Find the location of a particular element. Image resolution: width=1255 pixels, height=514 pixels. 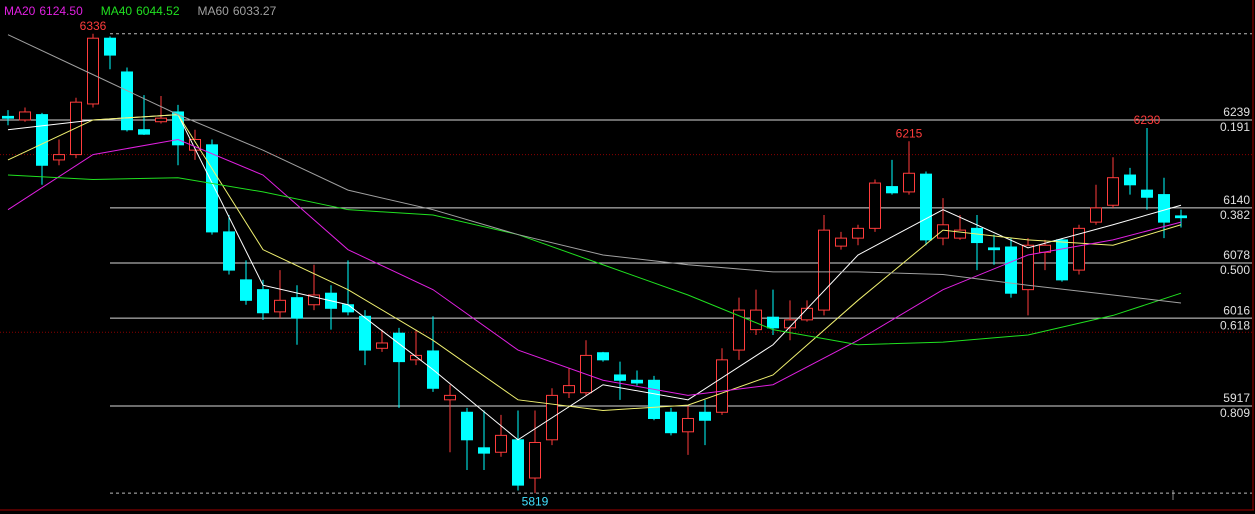

level-price: 6078 is located at coordinates (1236, 255).